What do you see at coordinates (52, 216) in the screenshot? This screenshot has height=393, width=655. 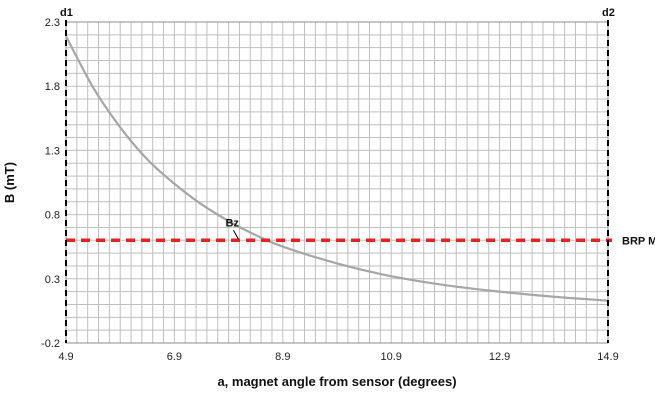 I see `y-tick-label: 0.8` at bounding box center [52, 216].